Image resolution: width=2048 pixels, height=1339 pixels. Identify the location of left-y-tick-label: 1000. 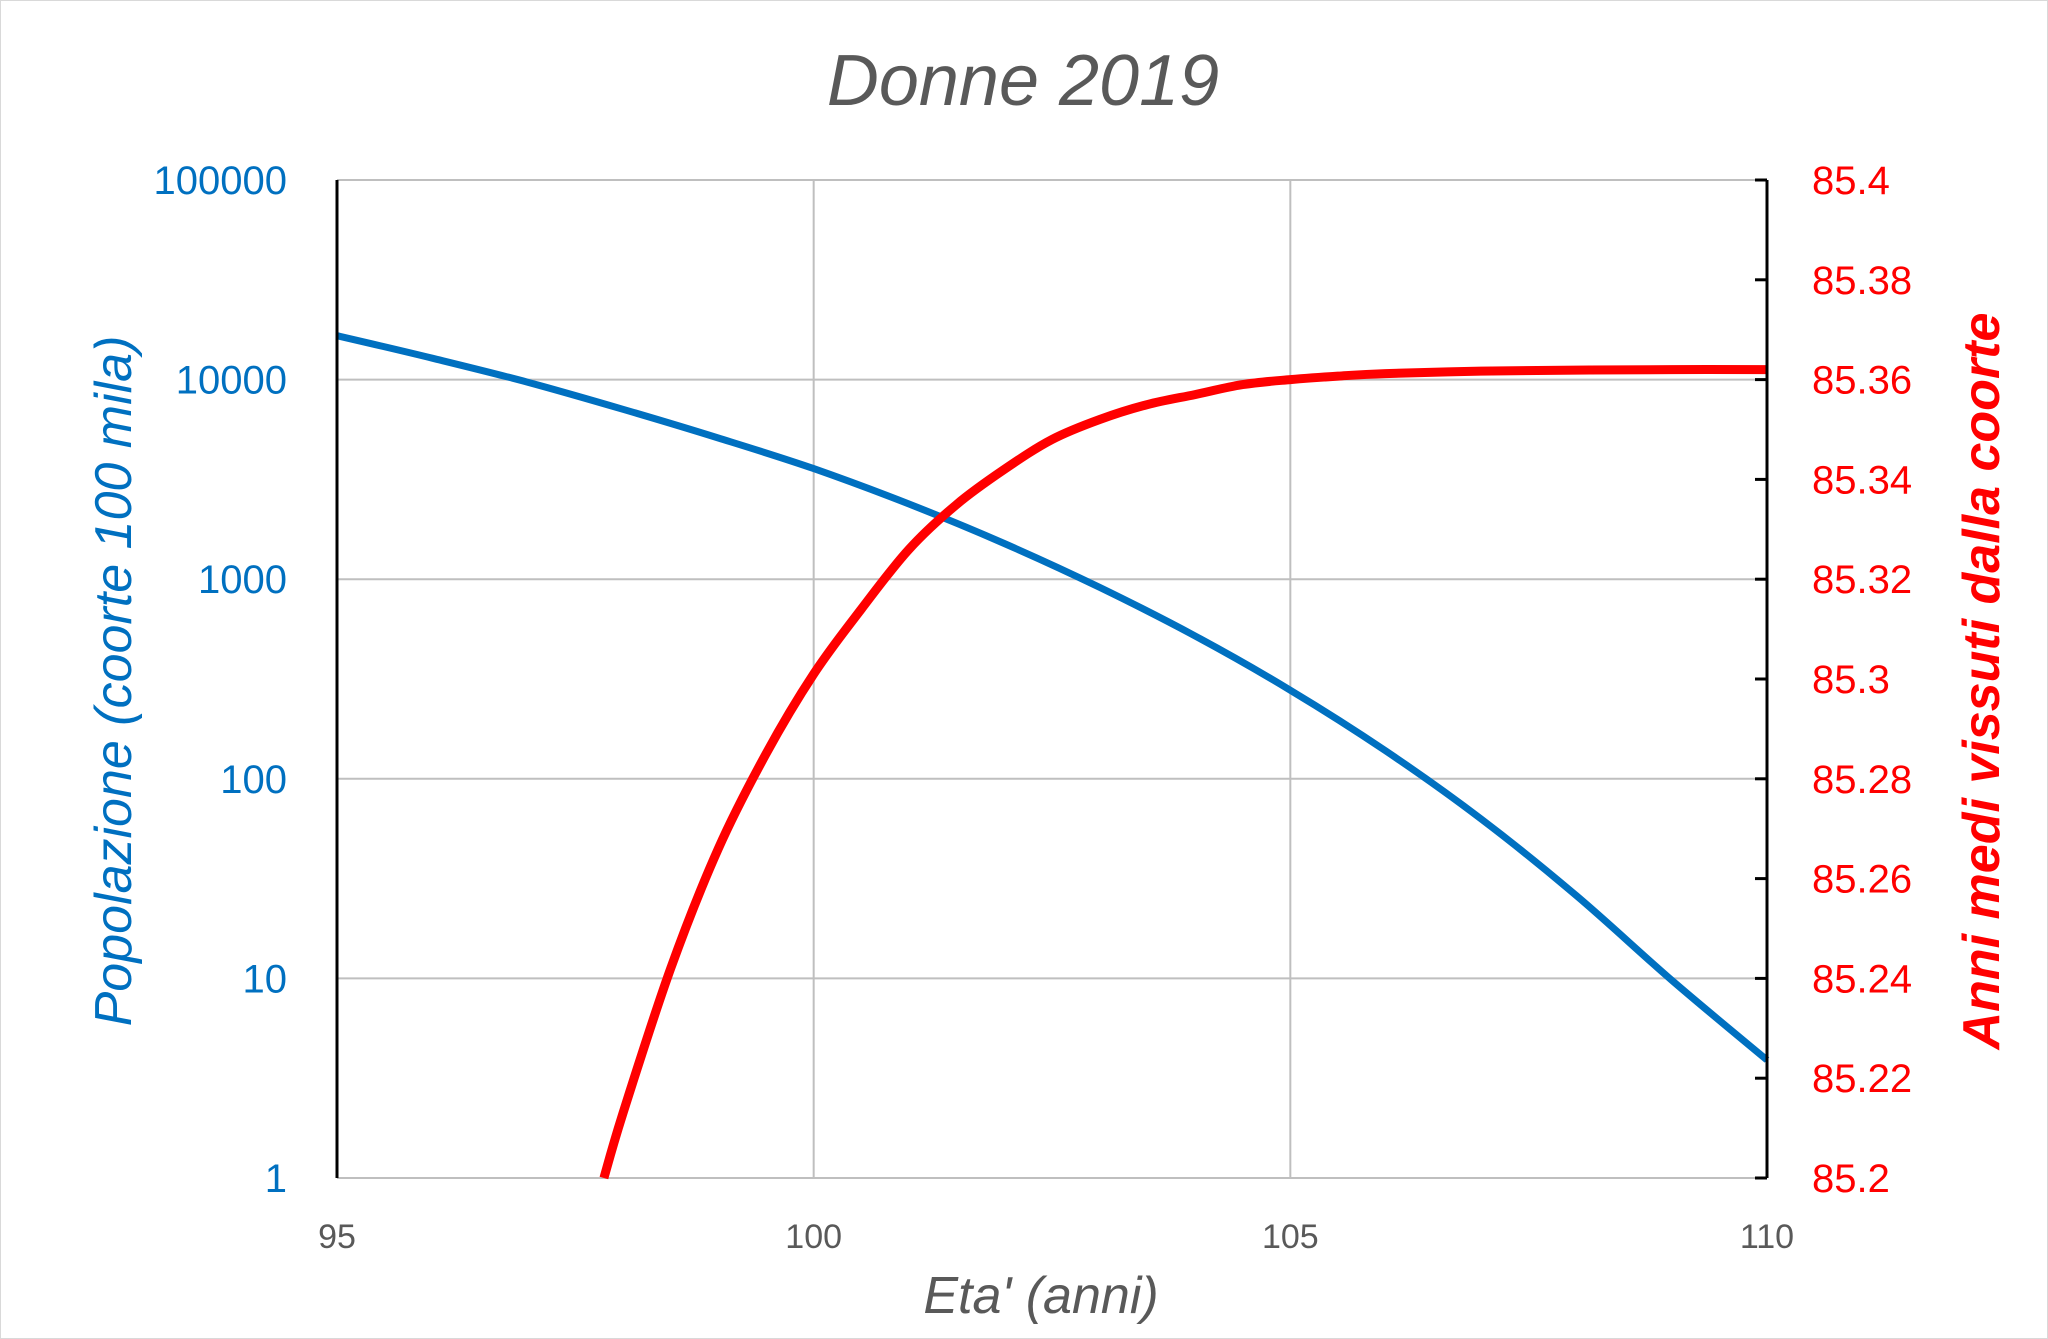
(242, 580).